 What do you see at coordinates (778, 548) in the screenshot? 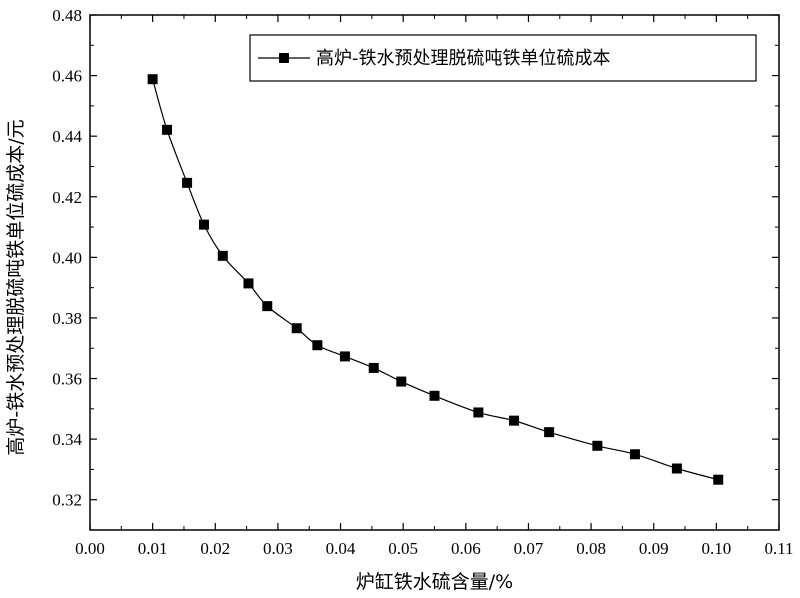
I see `x-tick-label: 0.11` at bounding box center [778, 548].